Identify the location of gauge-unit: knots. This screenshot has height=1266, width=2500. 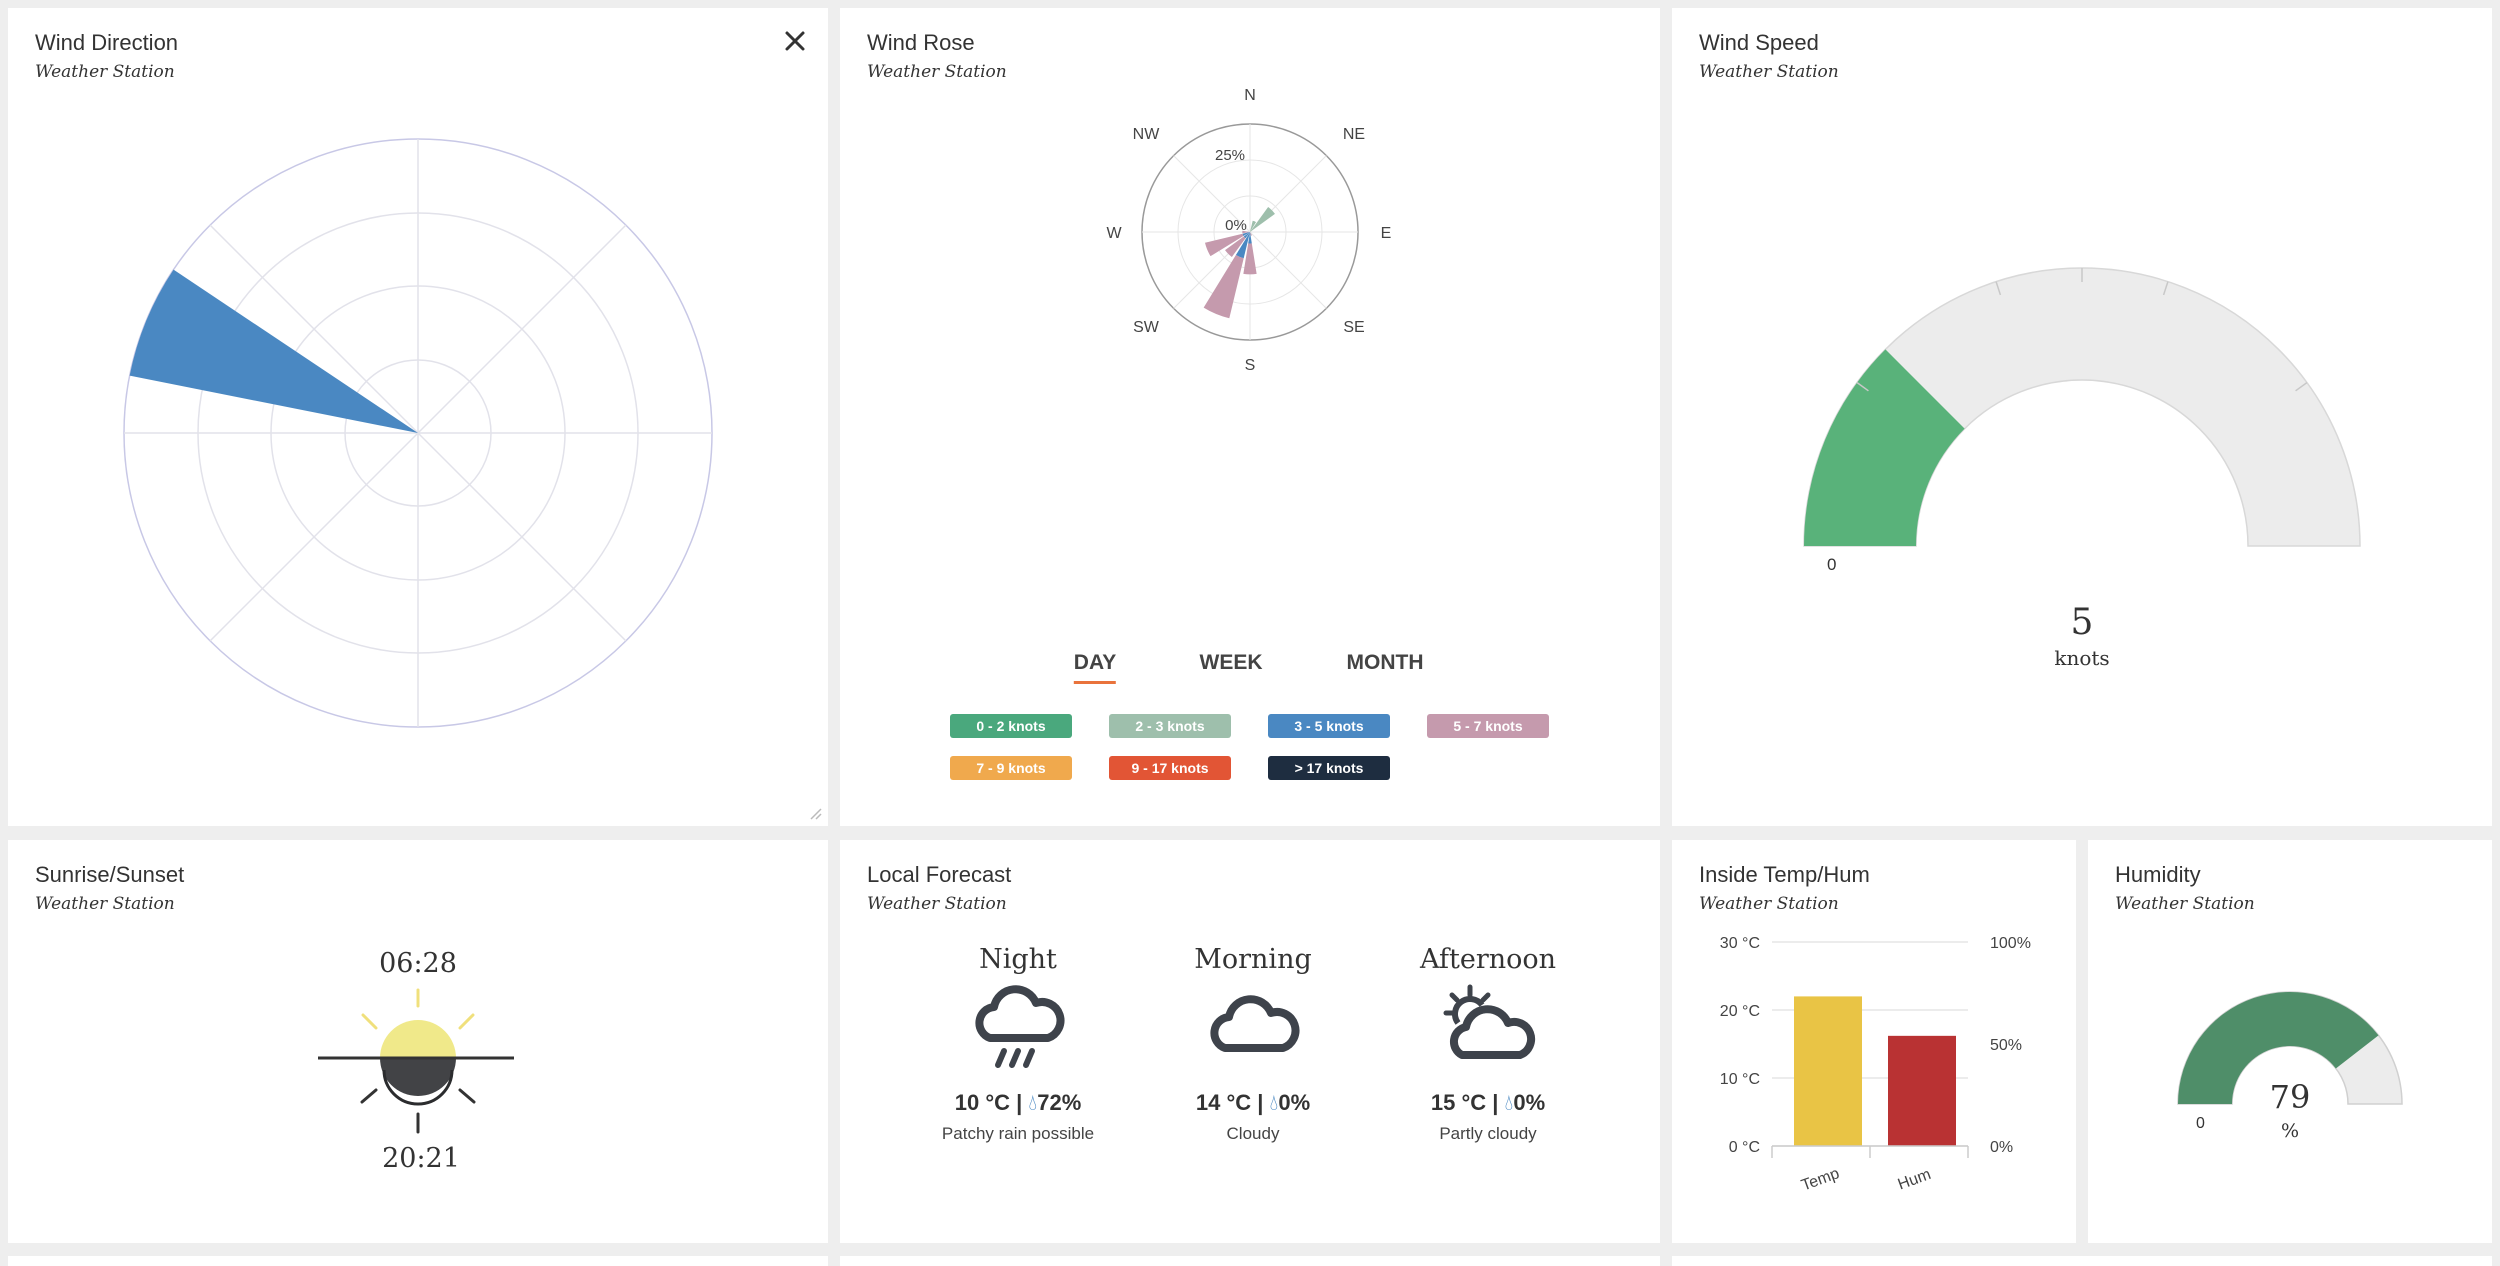
(2082, 658).